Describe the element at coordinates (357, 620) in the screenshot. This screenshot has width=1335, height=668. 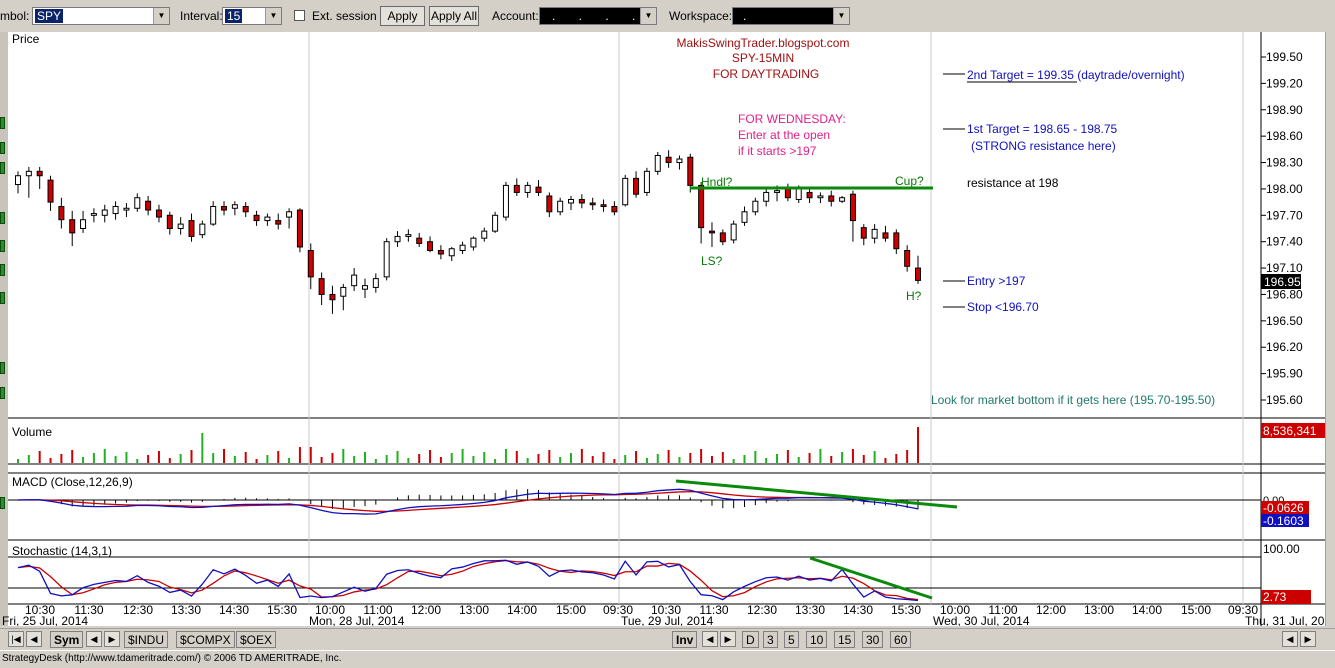
I see `date-label: Mon, 28 Jul, 2014` at that location.